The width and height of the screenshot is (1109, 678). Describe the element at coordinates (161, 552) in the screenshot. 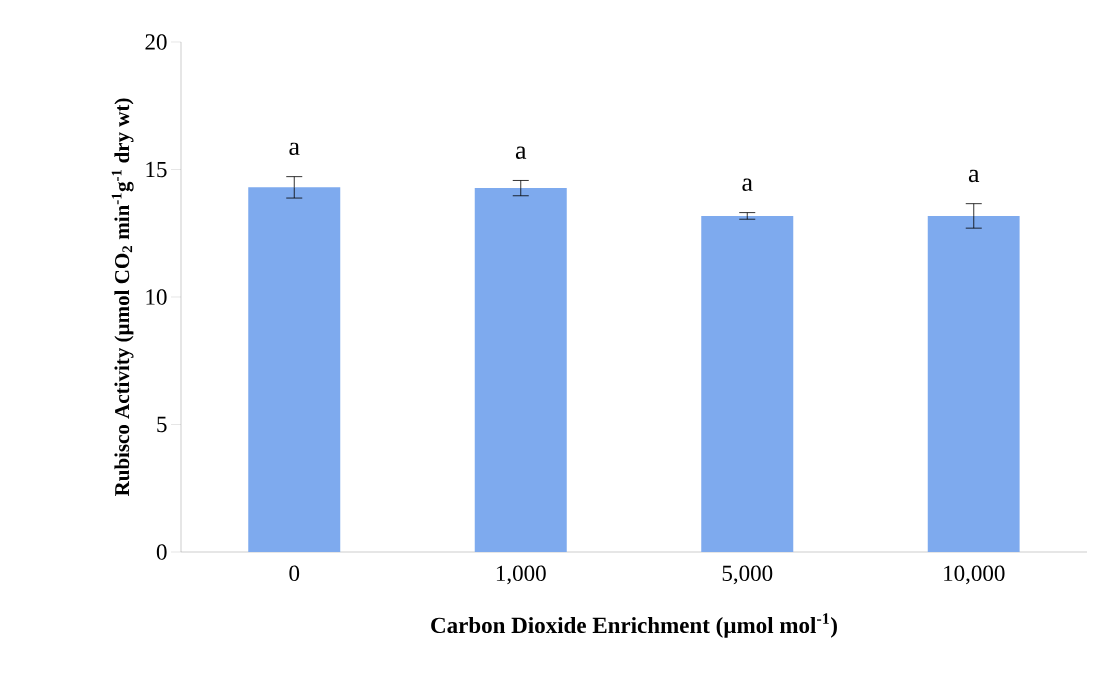

I see `y-tick-label: 0` at that location.